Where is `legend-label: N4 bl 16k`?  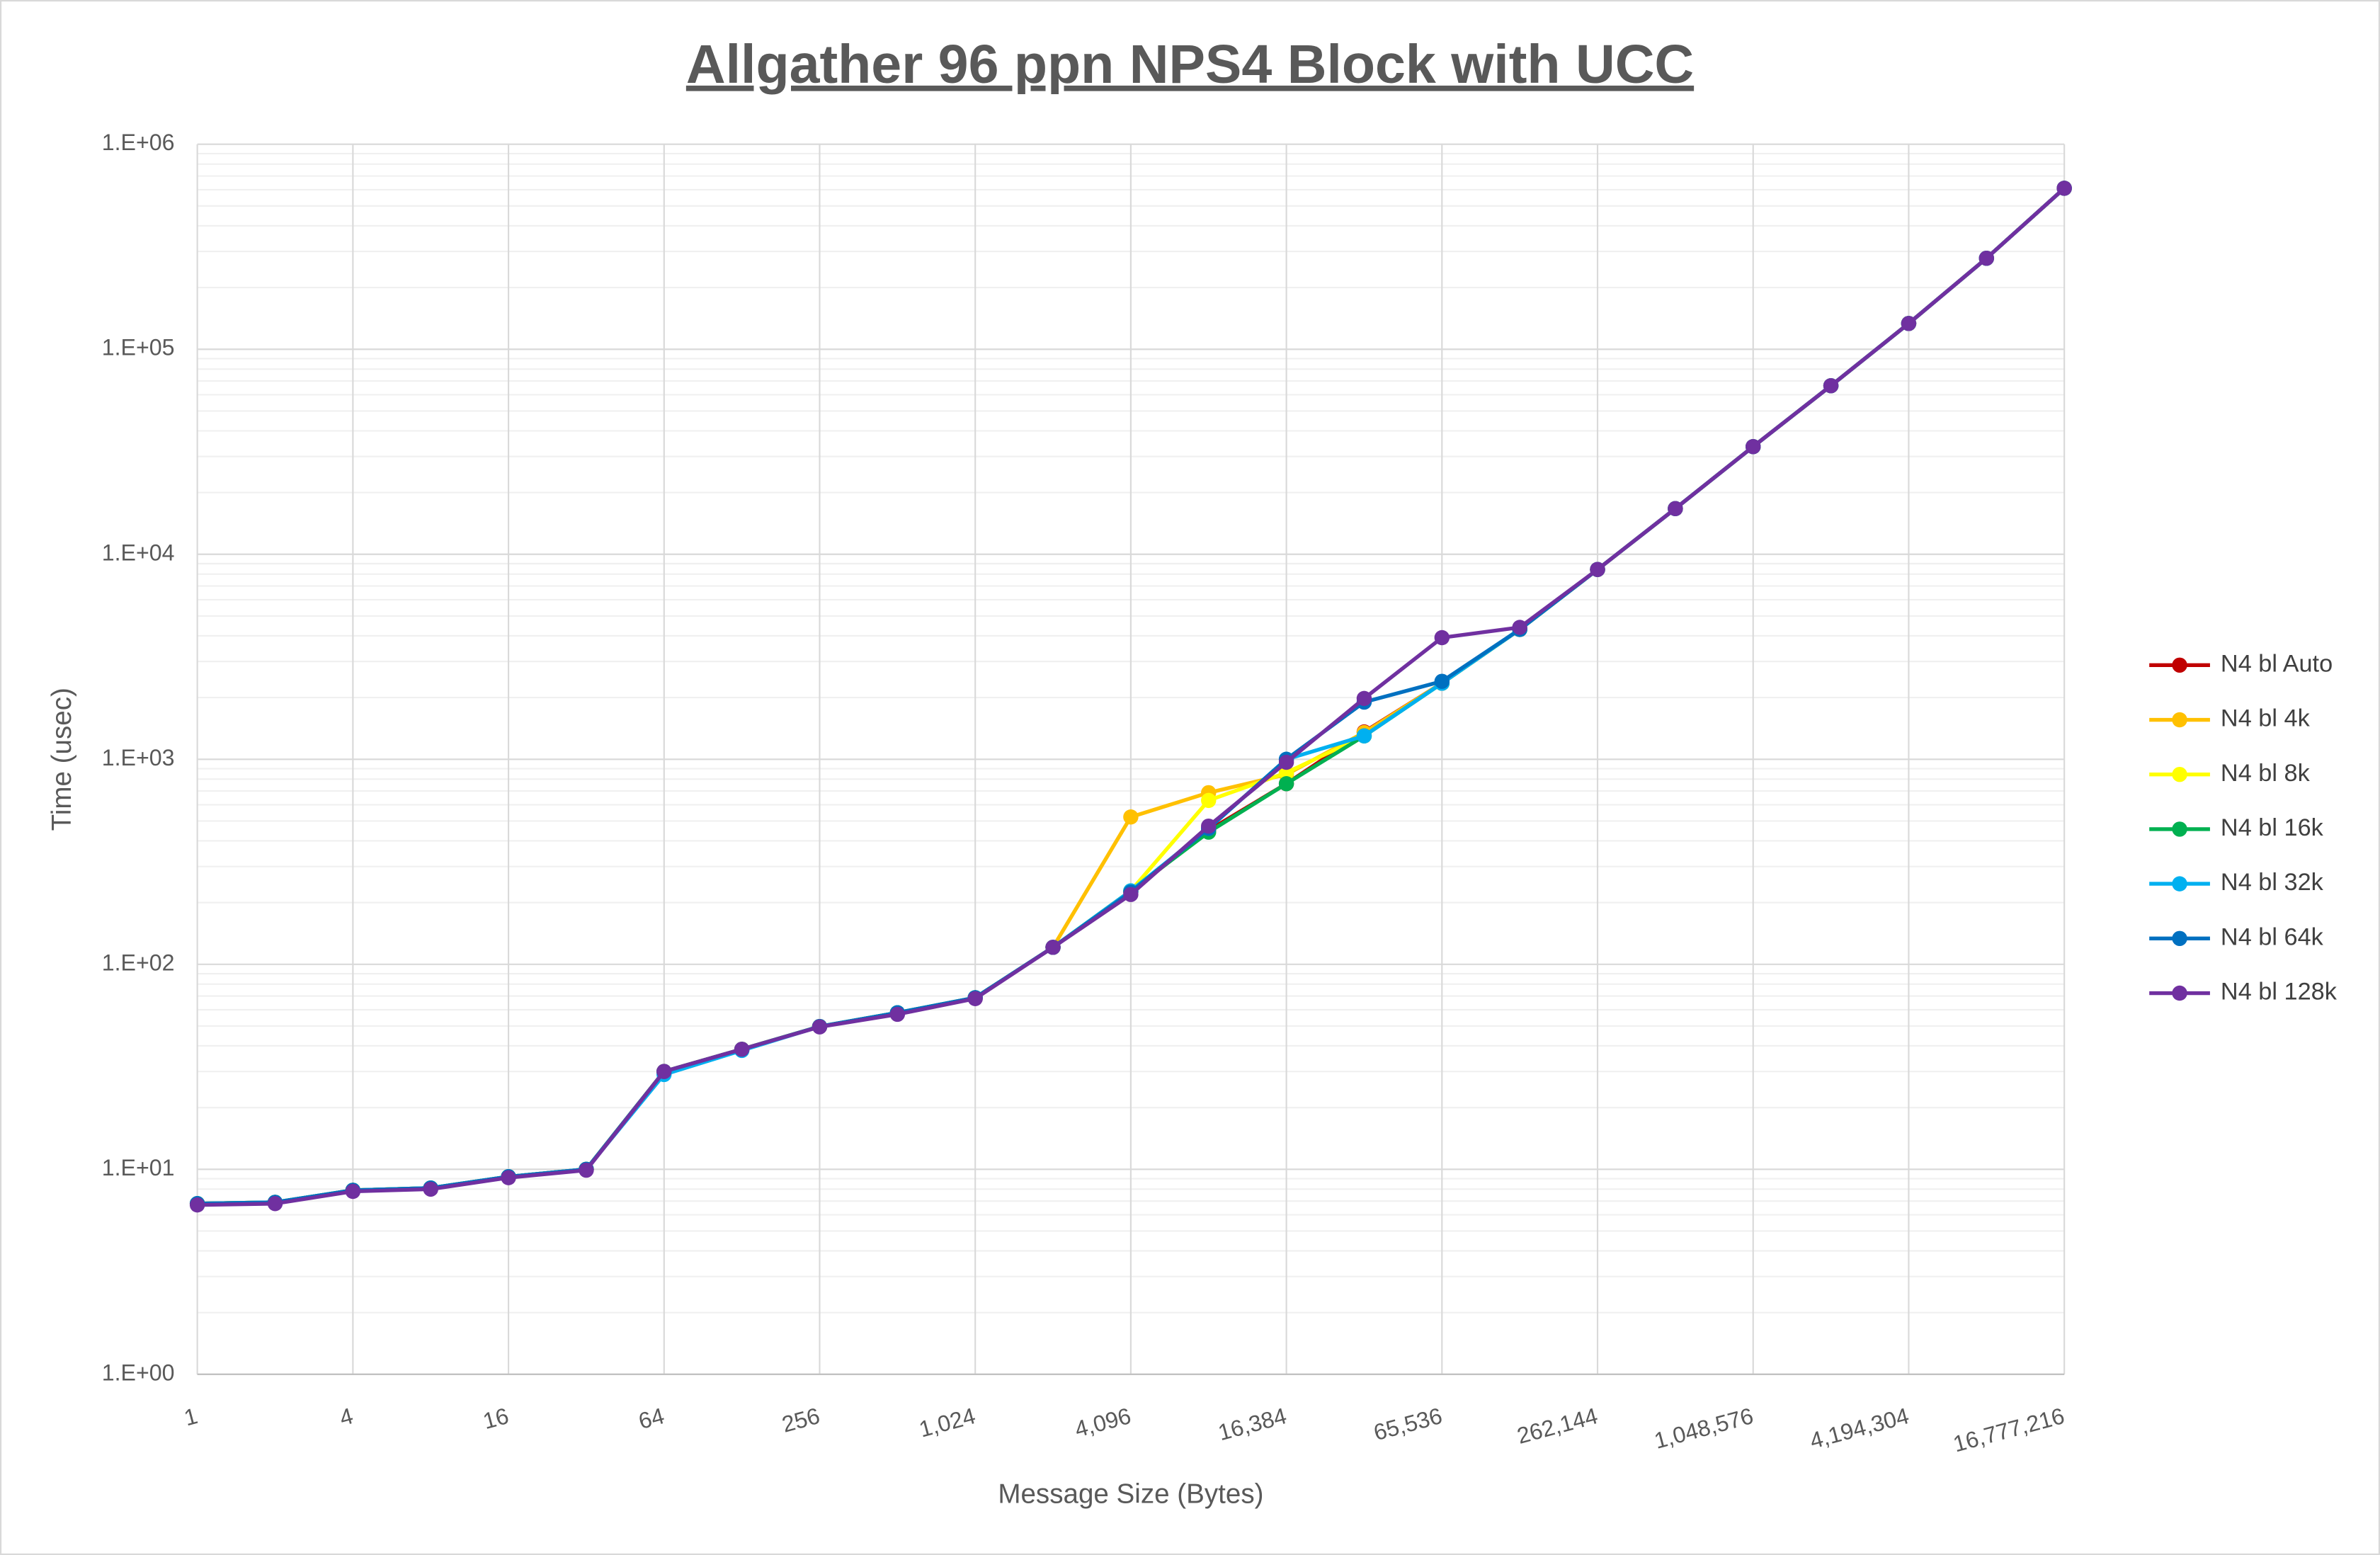
legend-label: N4 bl 16k is located at coordinates (2272, 827).